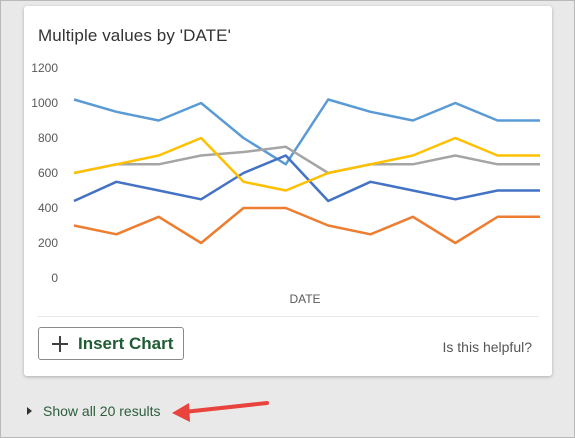  I want to click on y-tick-label: 200, so click(48, 243).